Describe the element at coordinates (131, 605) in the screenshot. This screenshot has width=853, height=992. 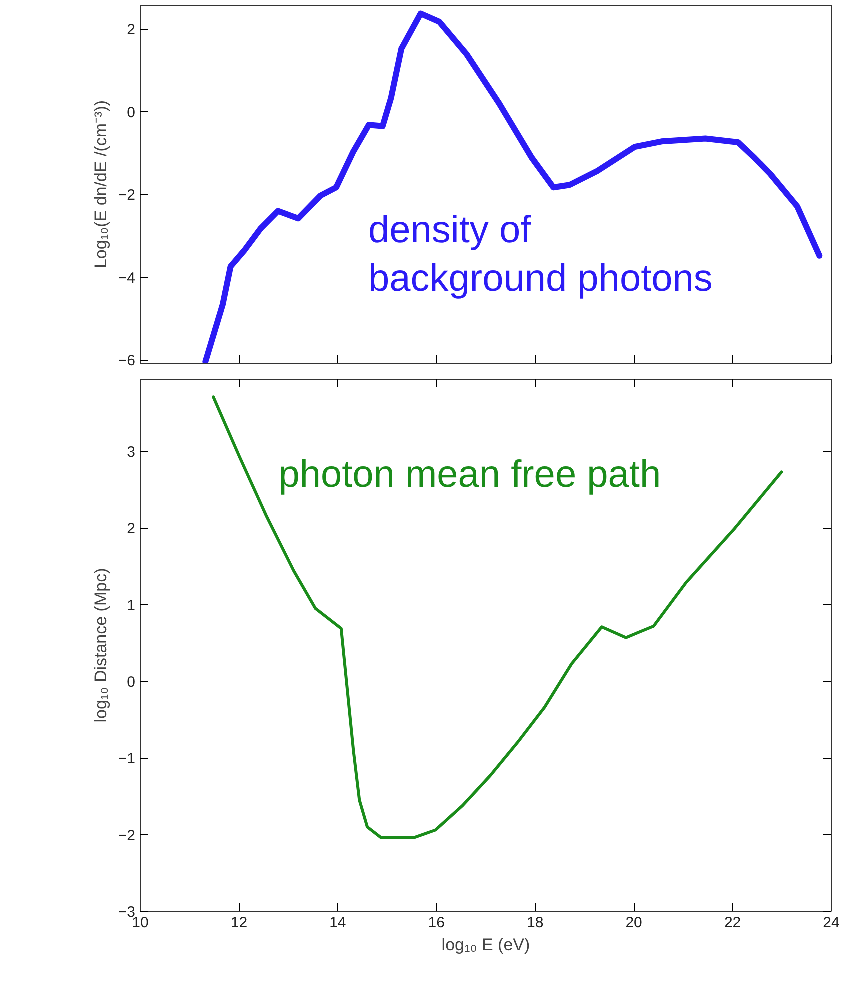
I see `y-tick-label: 1` at that location.